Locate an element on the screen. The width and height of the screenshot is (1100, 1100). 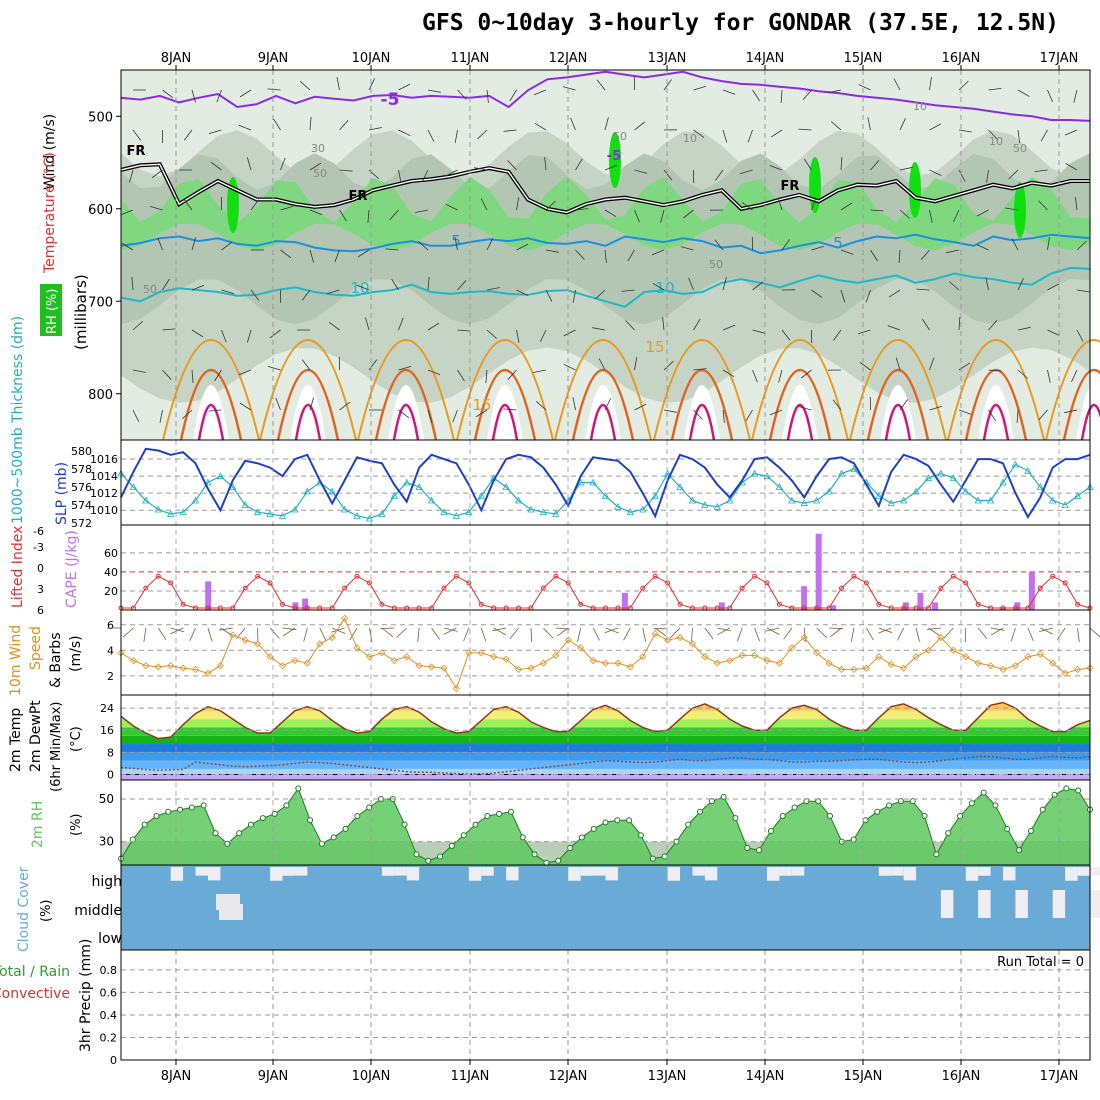
bottom-day-label: 12JAN is located at coordinates (568, 1076).